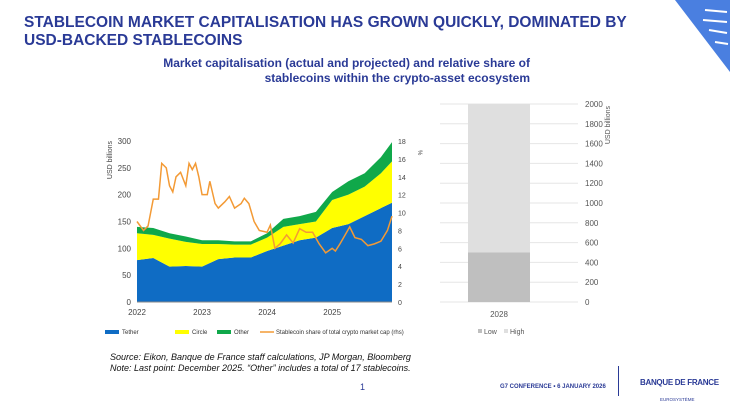 The width and height of the screenshot is (730, 410). Describe the element at coordinates (200, 333) in the screenshot. I see `legend-label: Circle` at that location.